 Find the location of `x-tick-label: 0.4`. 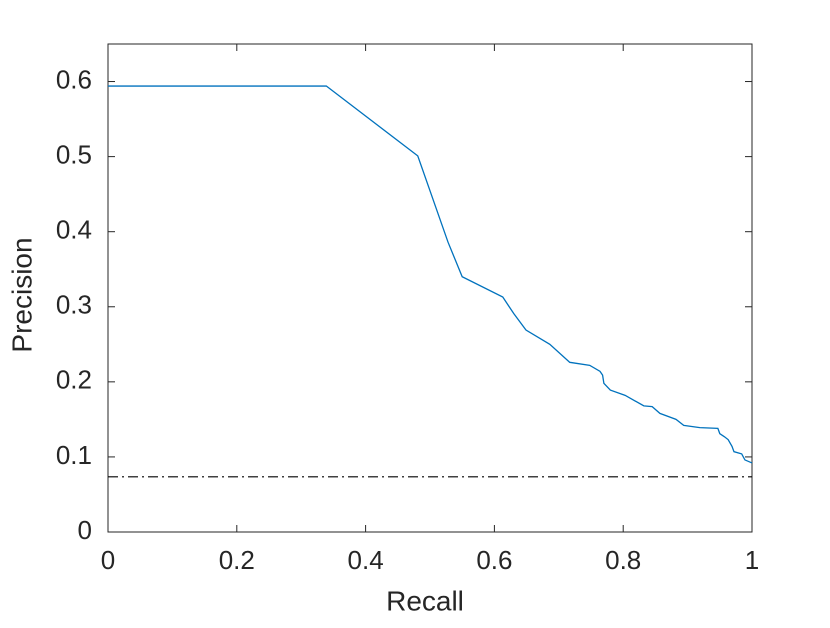

x-tick-label: 0.4 is located at coordinates (366, 560).